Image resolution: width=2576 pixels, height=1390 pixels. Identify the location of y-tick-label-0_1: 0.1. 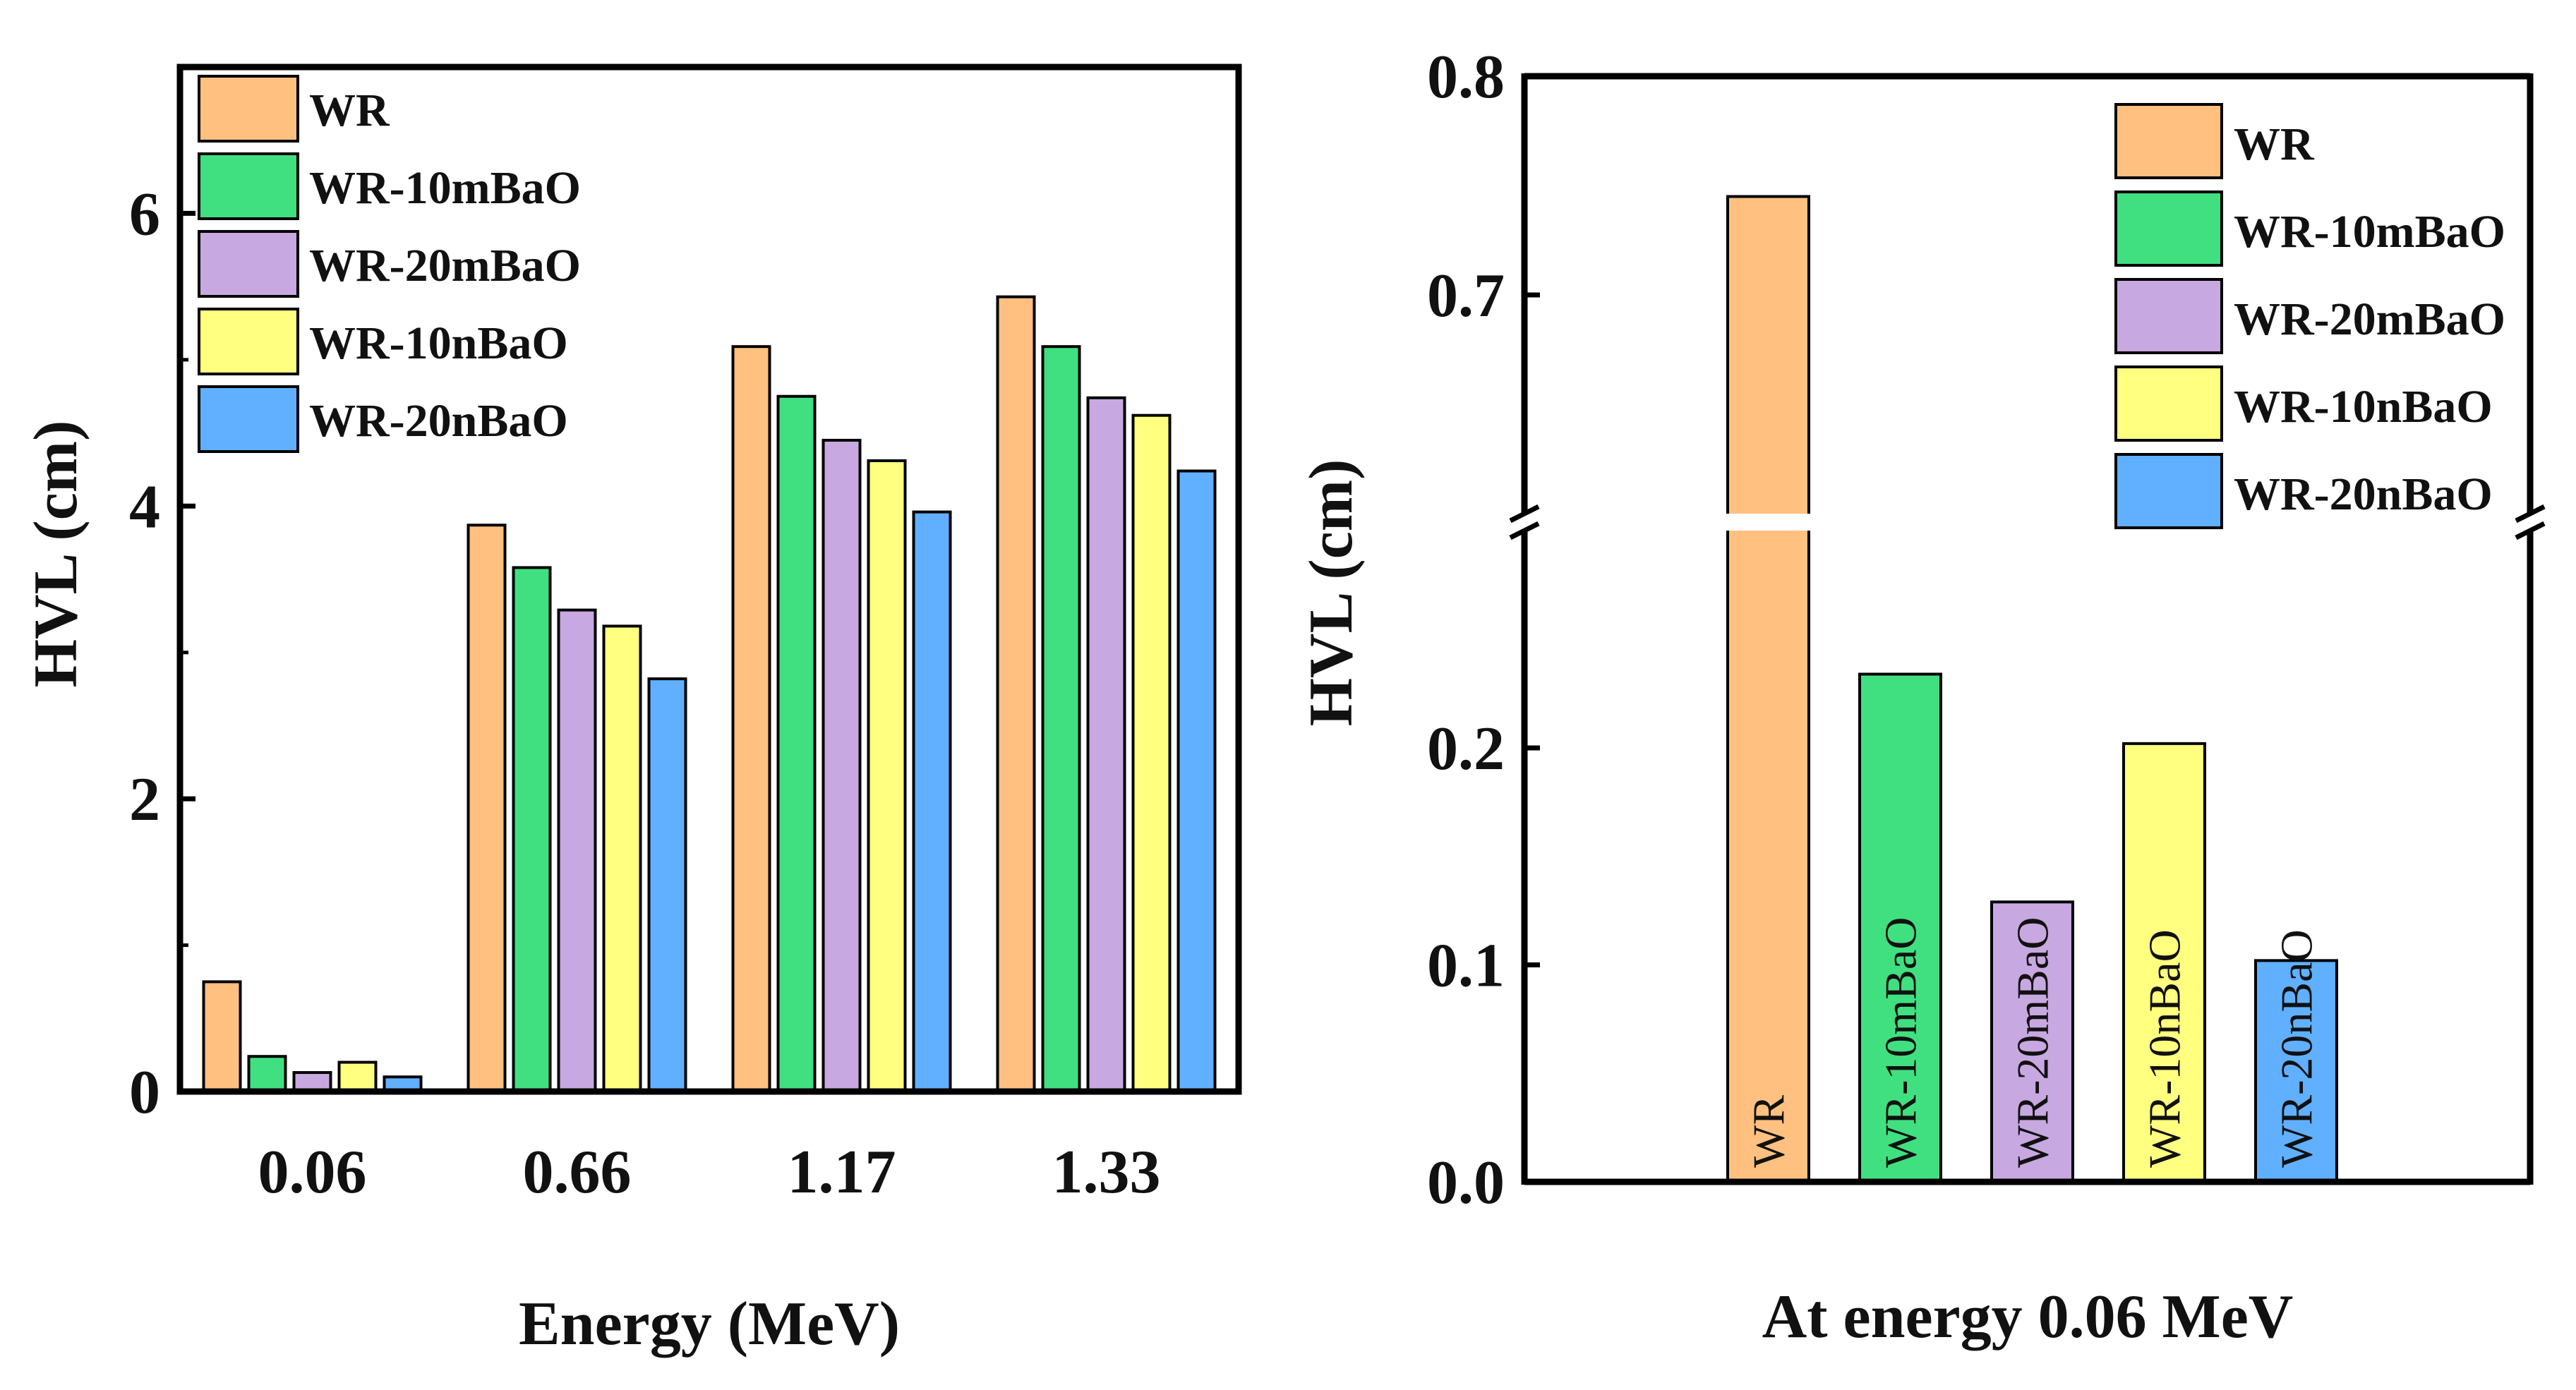
(1466, 966).